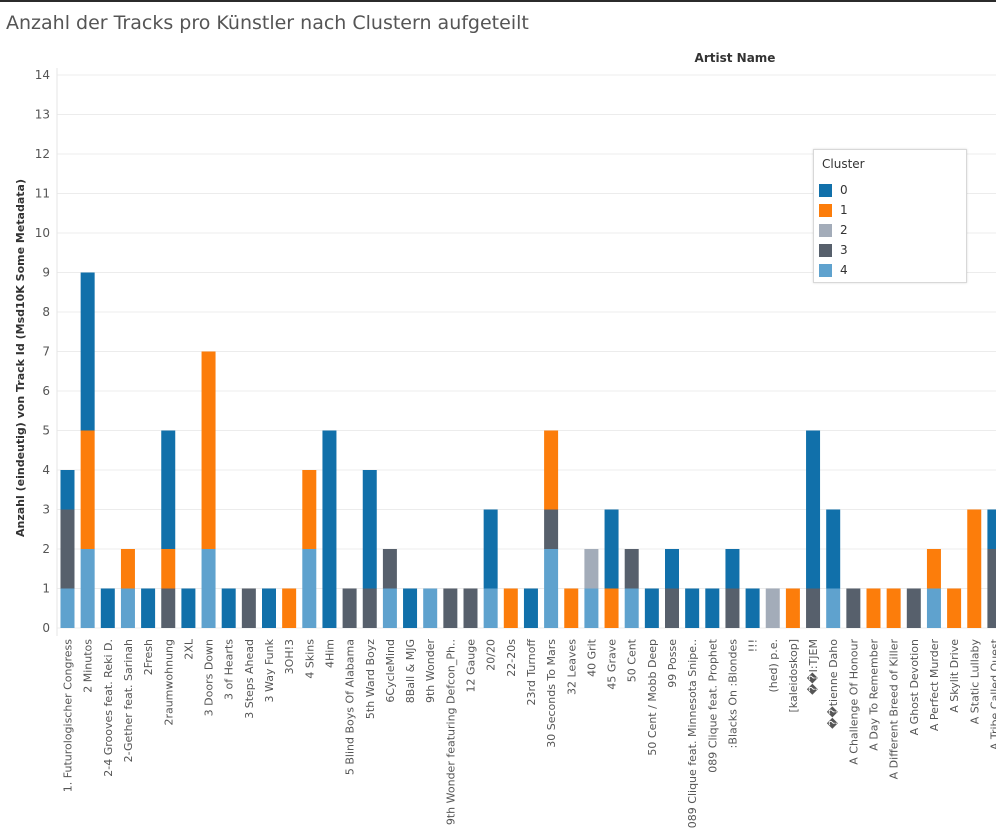 The height and width of the screenshot is (838, 996). Describe the element at coordinates (450, 732) in the screenshot. I see `x-tick-label: 9th Wonder featuring Defcon_Ph..` at that location.